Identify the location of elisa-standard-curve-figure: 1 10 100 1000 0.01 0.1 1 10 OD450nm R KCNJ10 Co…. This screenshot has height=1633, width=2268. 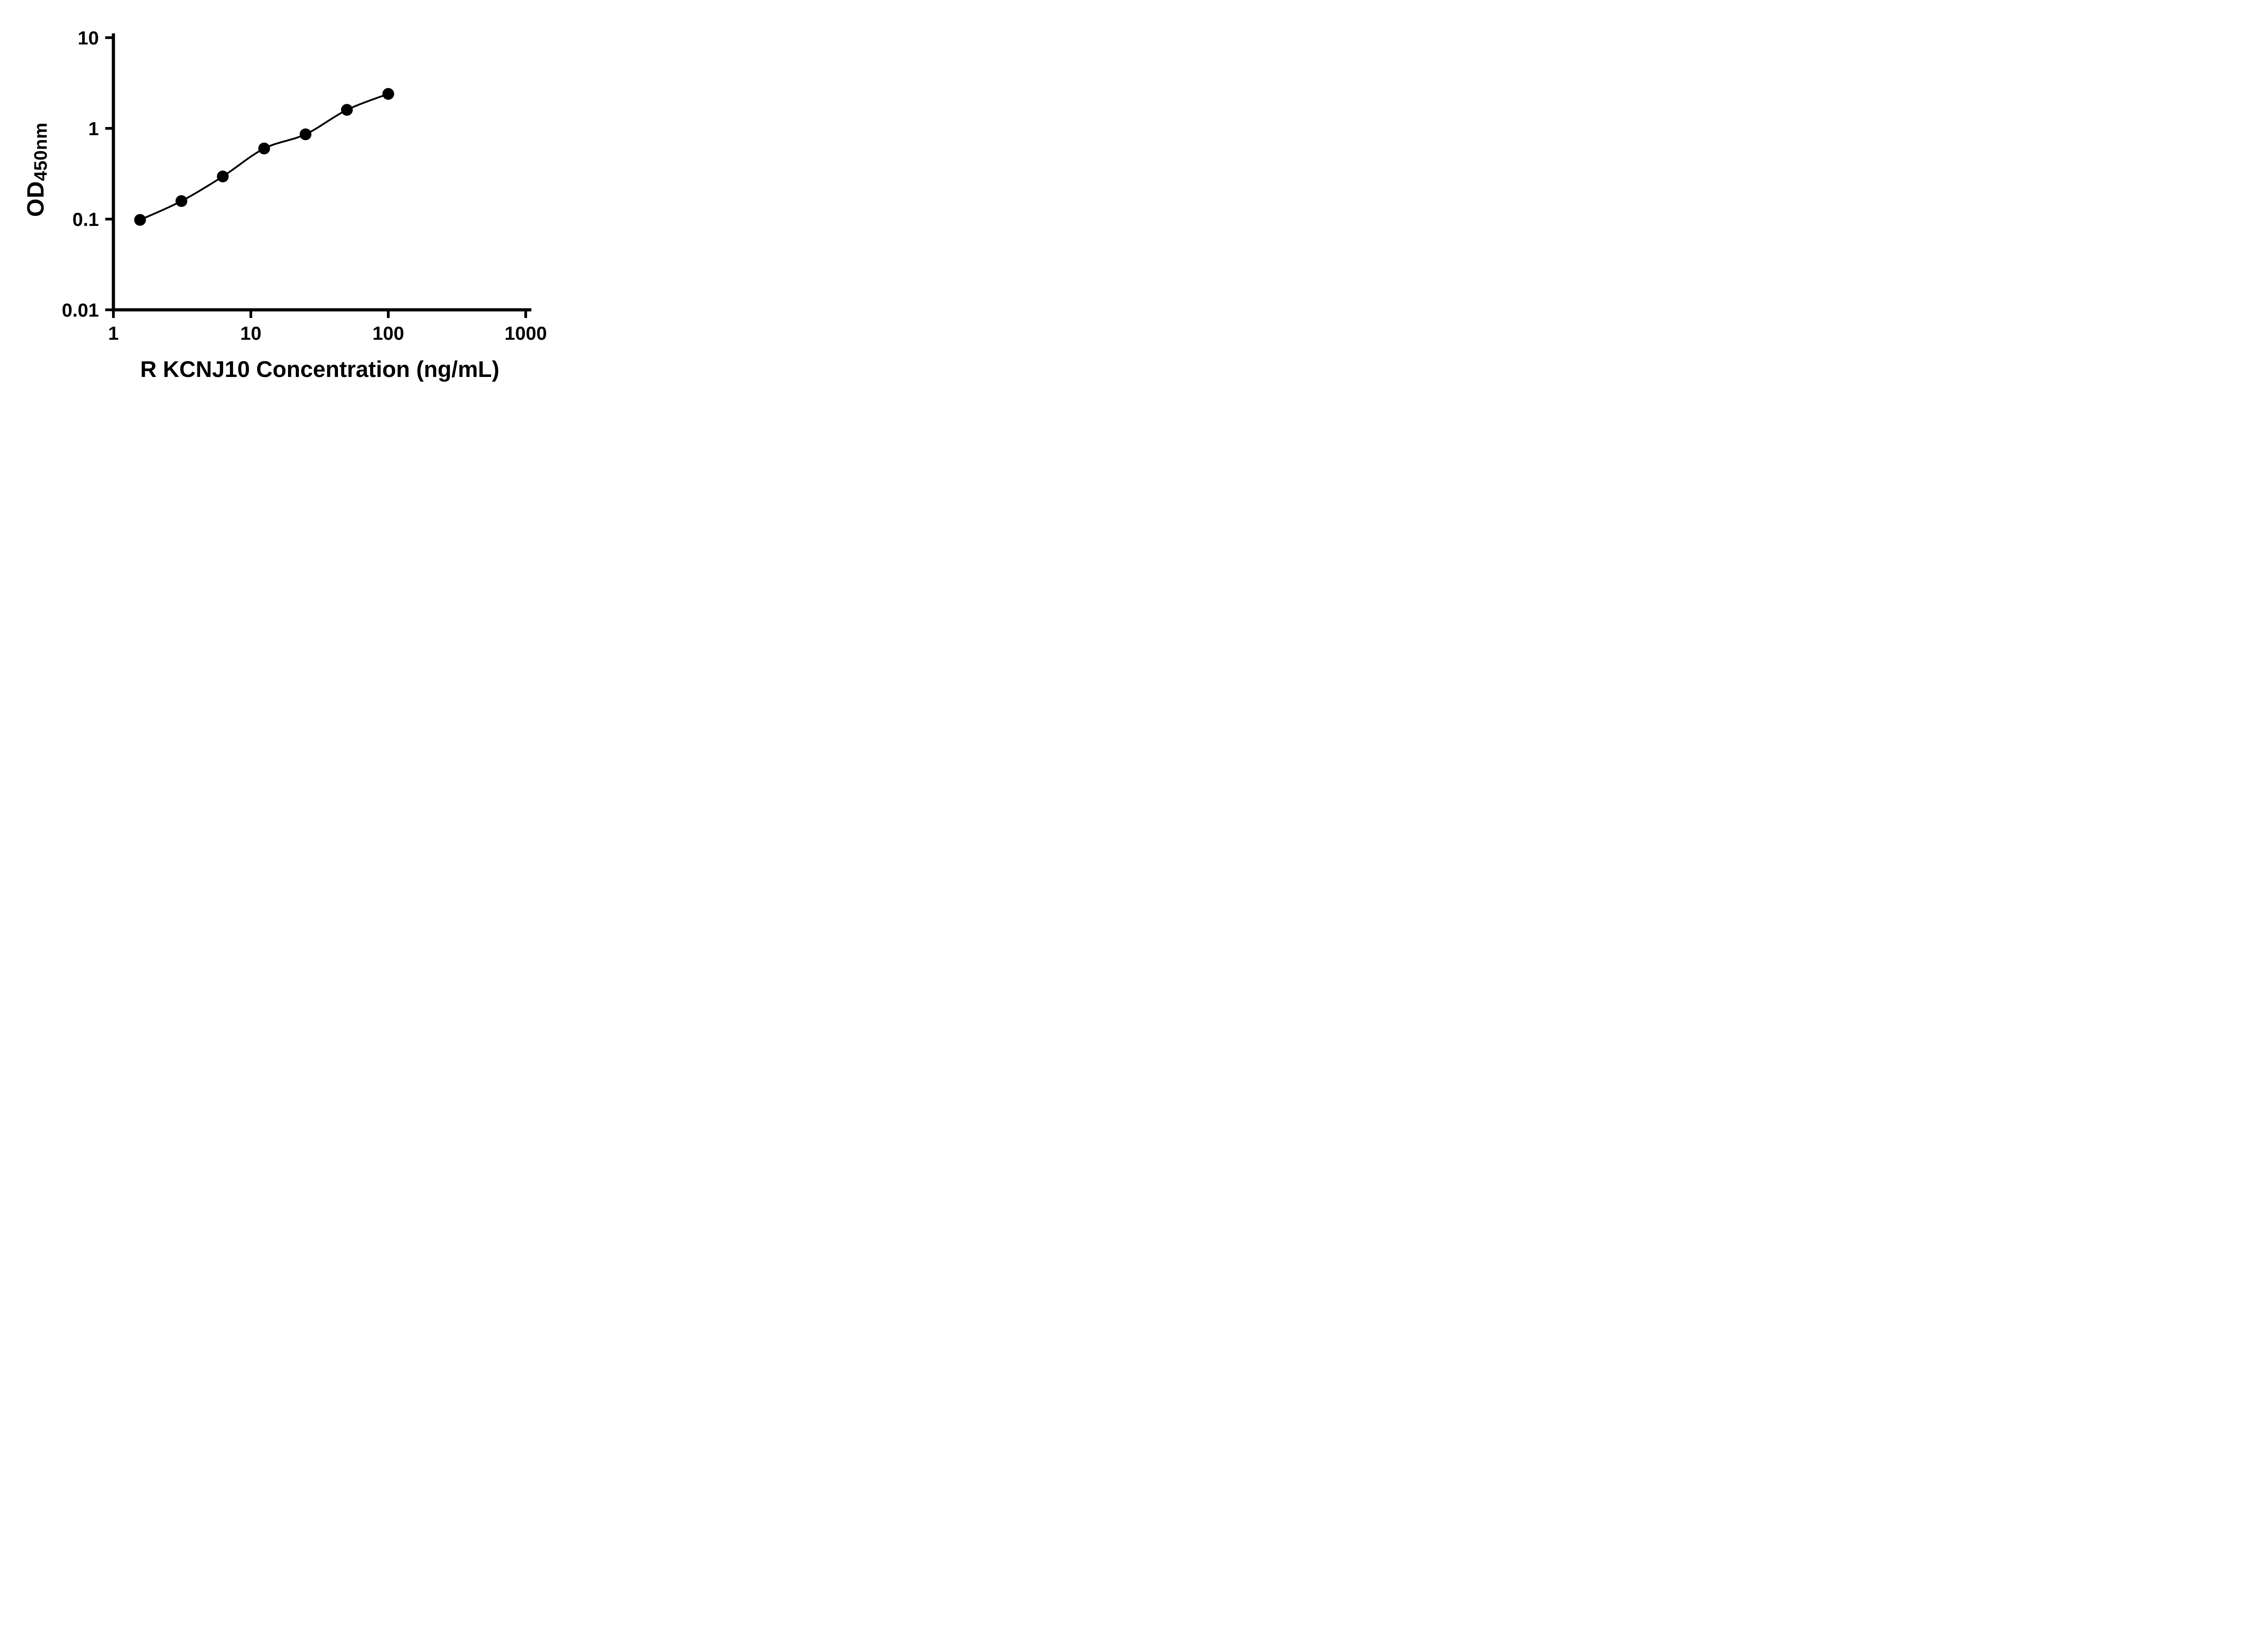
(291, 204).